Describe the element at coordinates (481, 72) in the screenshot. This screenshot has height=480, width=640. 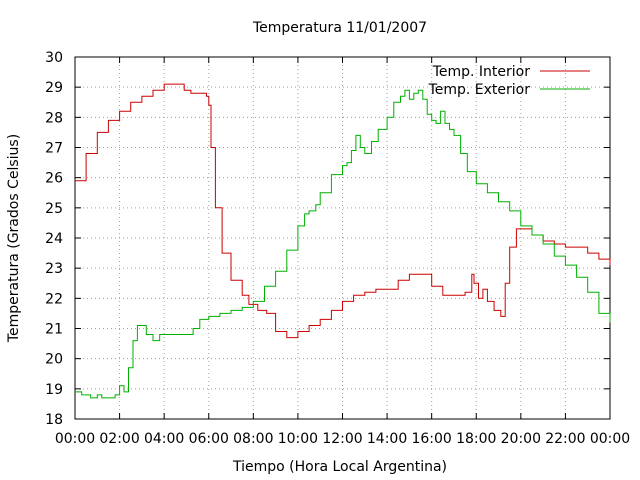
I see `legend-label: Temp. Interior` at that location.